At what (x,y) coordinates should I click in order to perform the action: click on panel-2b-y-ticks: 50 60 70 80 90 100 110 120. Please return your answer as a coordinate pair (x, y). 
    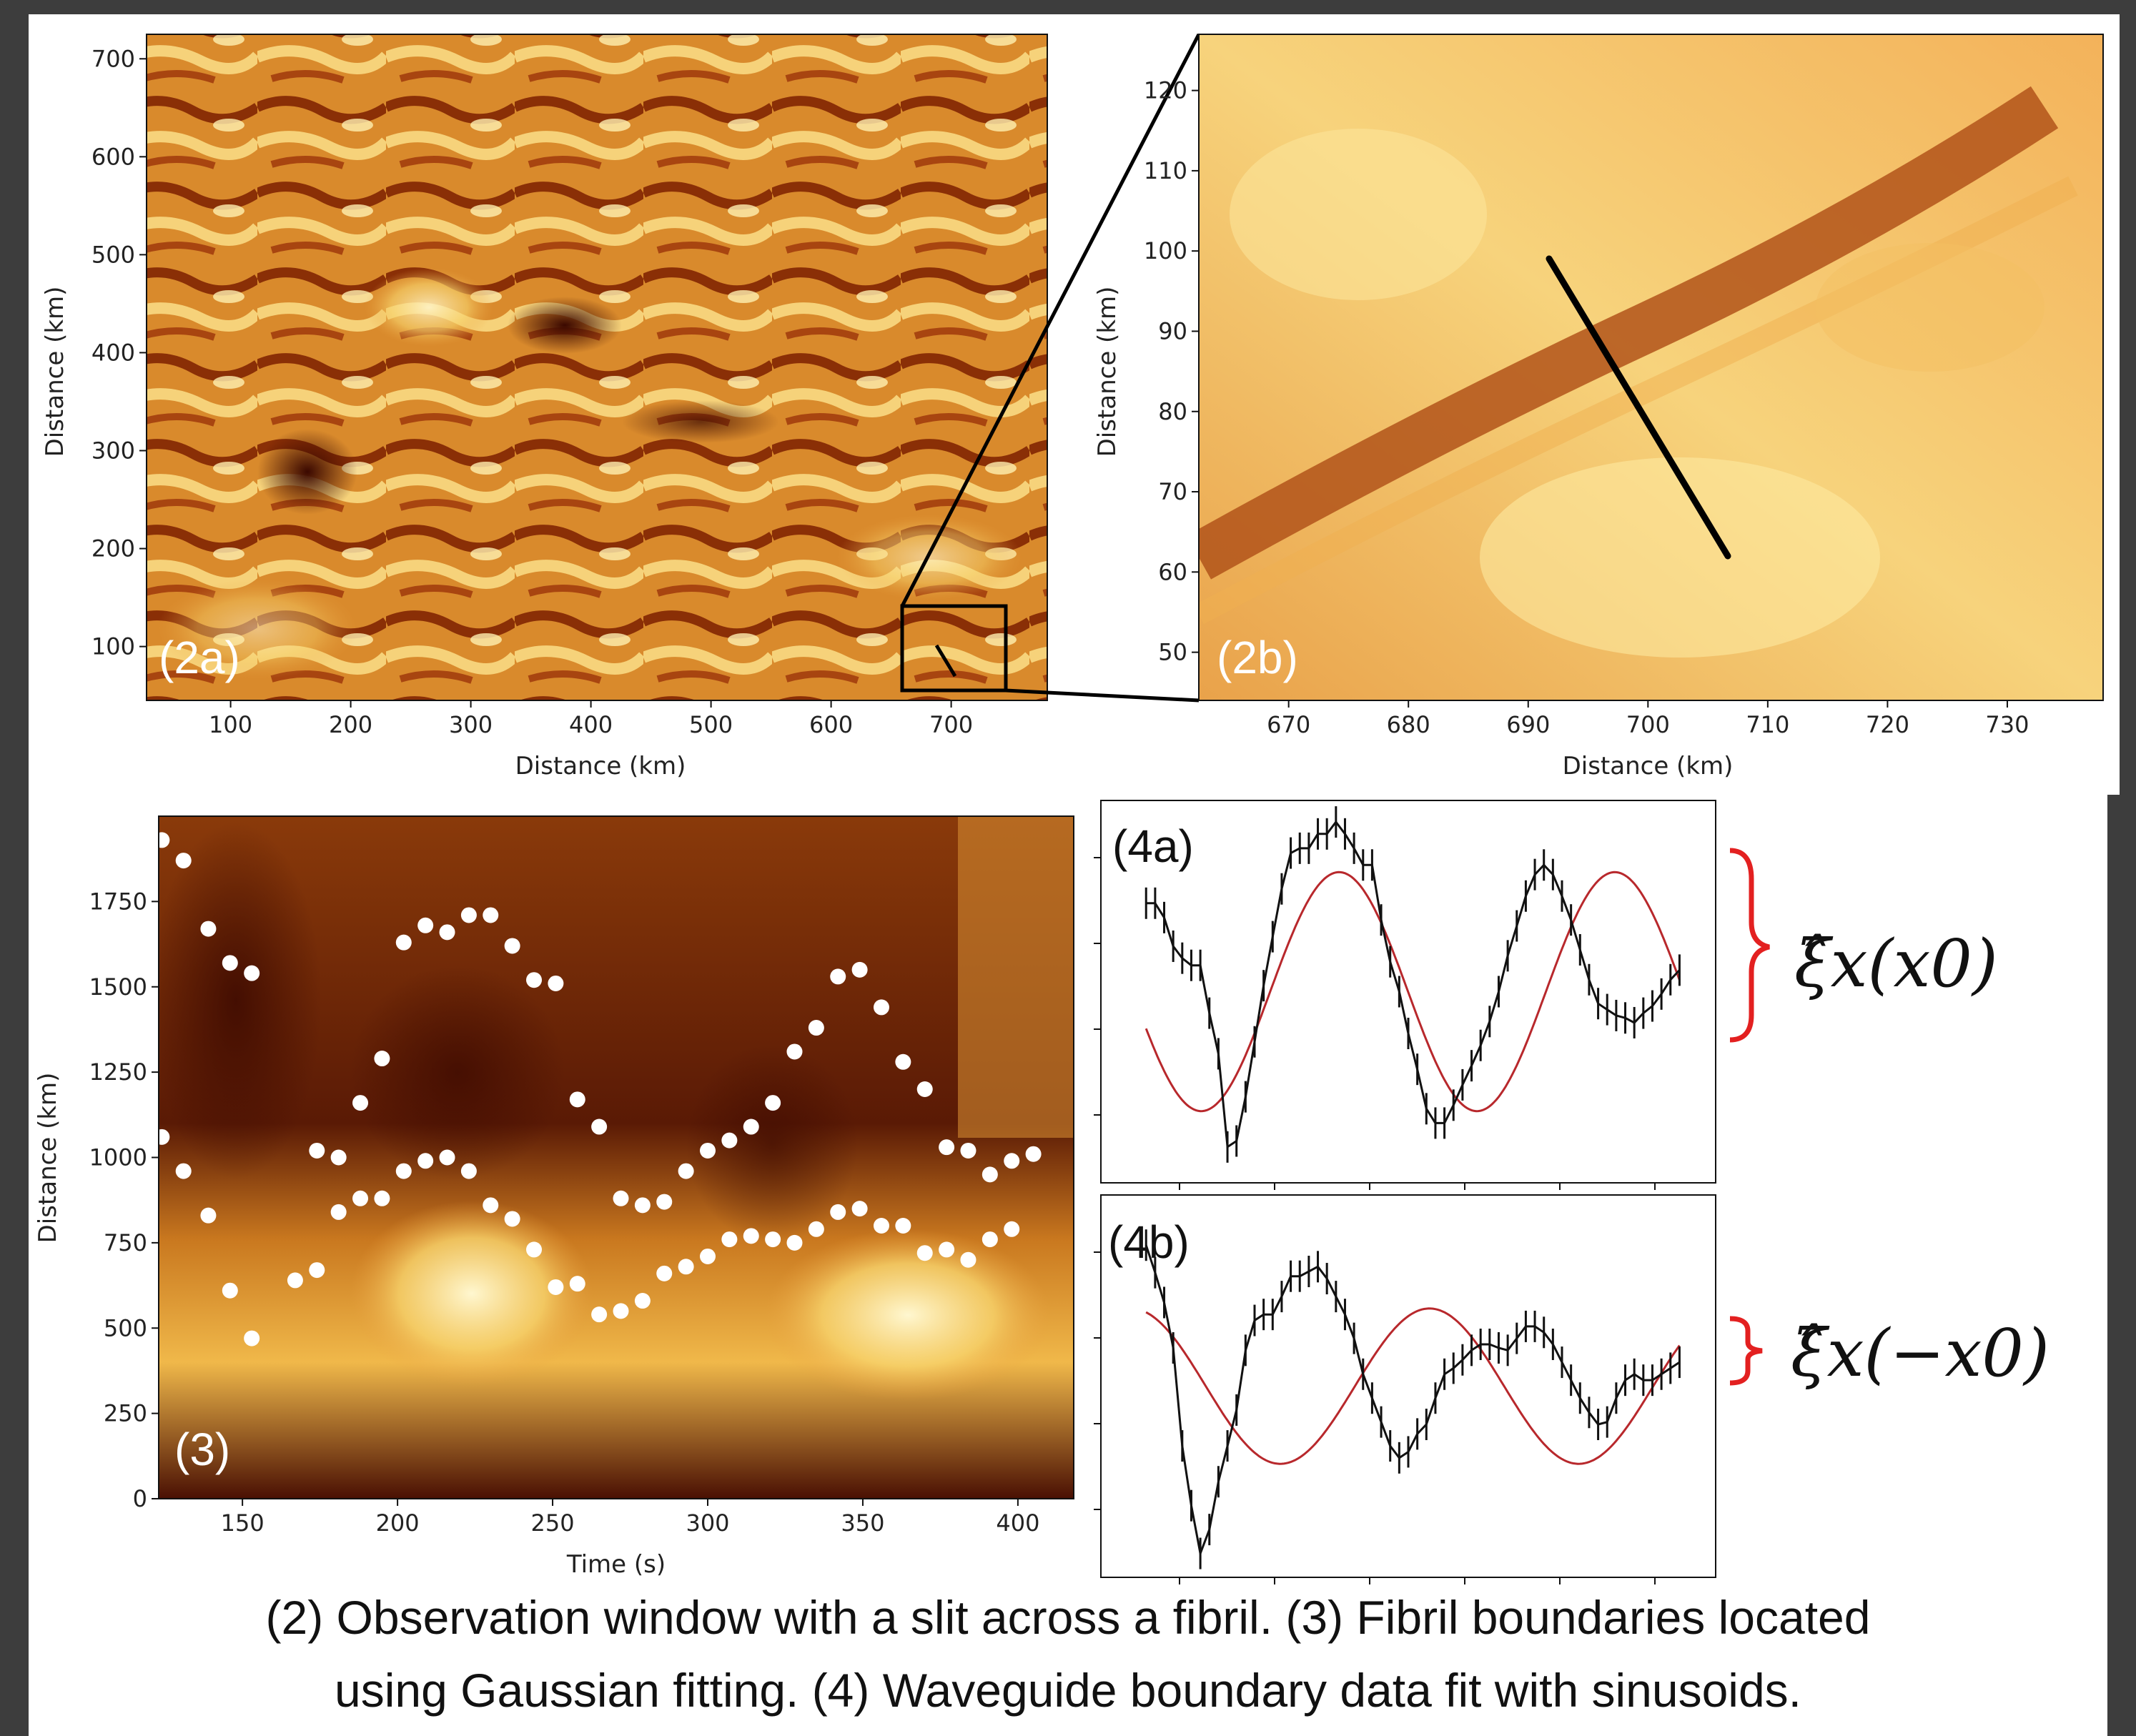
    Looking at the image, I should click on (1171, 371).